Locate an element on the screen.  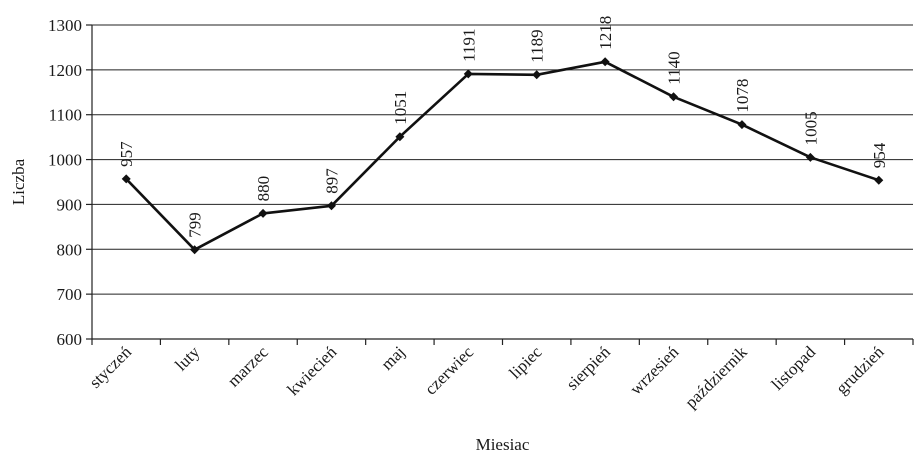
y-tick-label: 600 is located at coordinates (70, 339).